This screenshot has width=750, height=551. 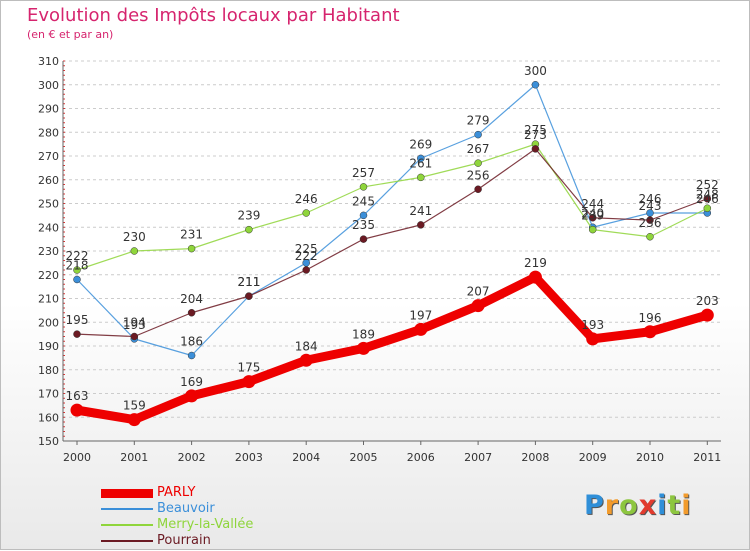 I want to click on legend-item-parly: PARLY, so click(x=177, y=493).